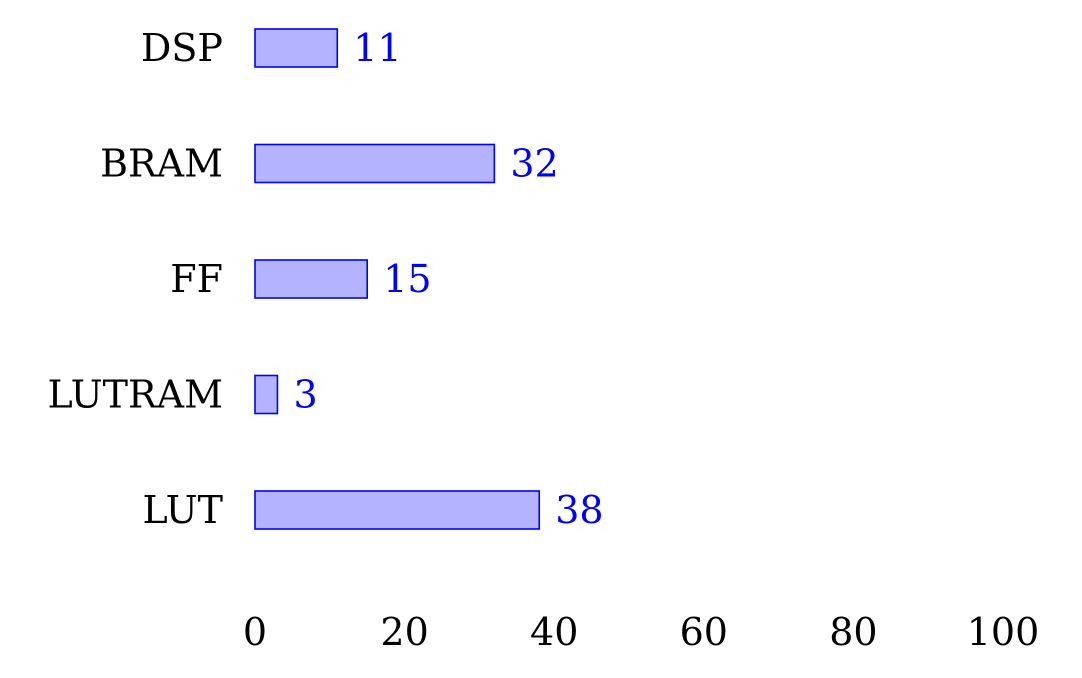  Describe the element at coordinates (182, 510) in the screenshot. I see `category-label-lut: LUT` at that location.